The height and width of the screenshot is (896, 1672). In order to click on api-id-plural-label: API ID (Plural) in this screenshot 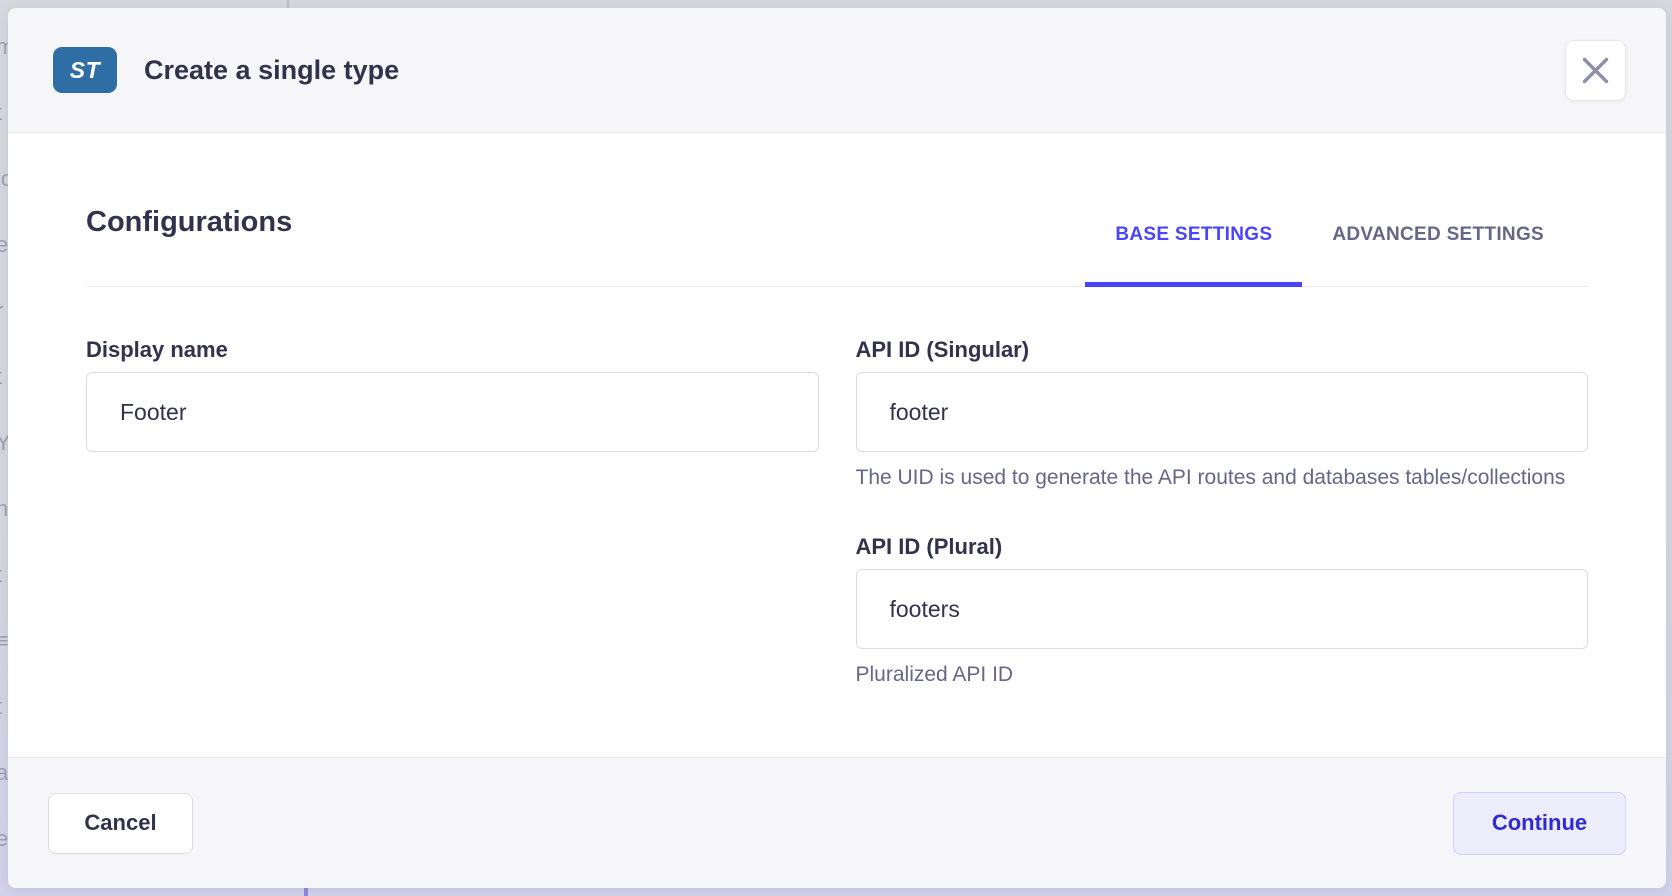, I will do `click(929, 546)`.